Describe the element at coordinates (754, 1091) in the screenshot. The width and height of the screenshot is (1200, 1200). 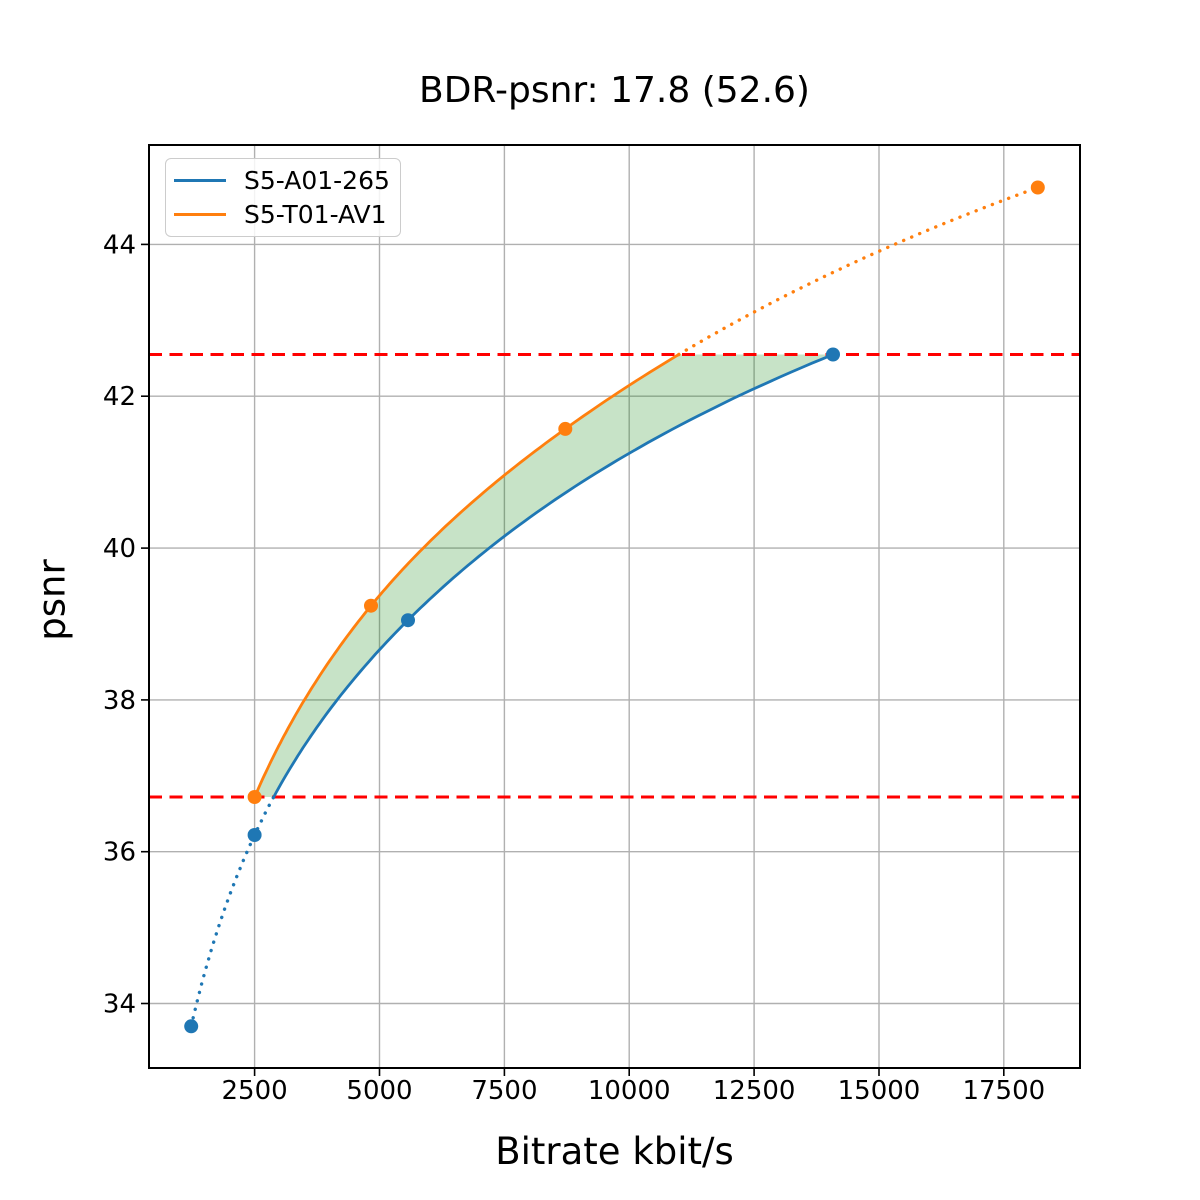
I see `x-tick-label: 12500` at that location.